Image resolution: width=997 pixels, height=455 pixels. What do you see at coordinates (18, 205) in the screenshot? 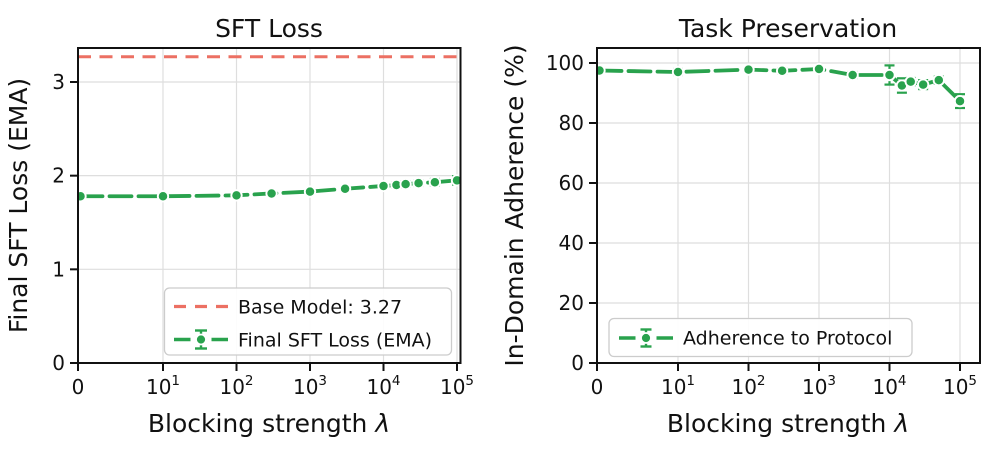
I see `left-y-axis-label: Final SFT Loss (EMA)` at bounding box center [18, 205].